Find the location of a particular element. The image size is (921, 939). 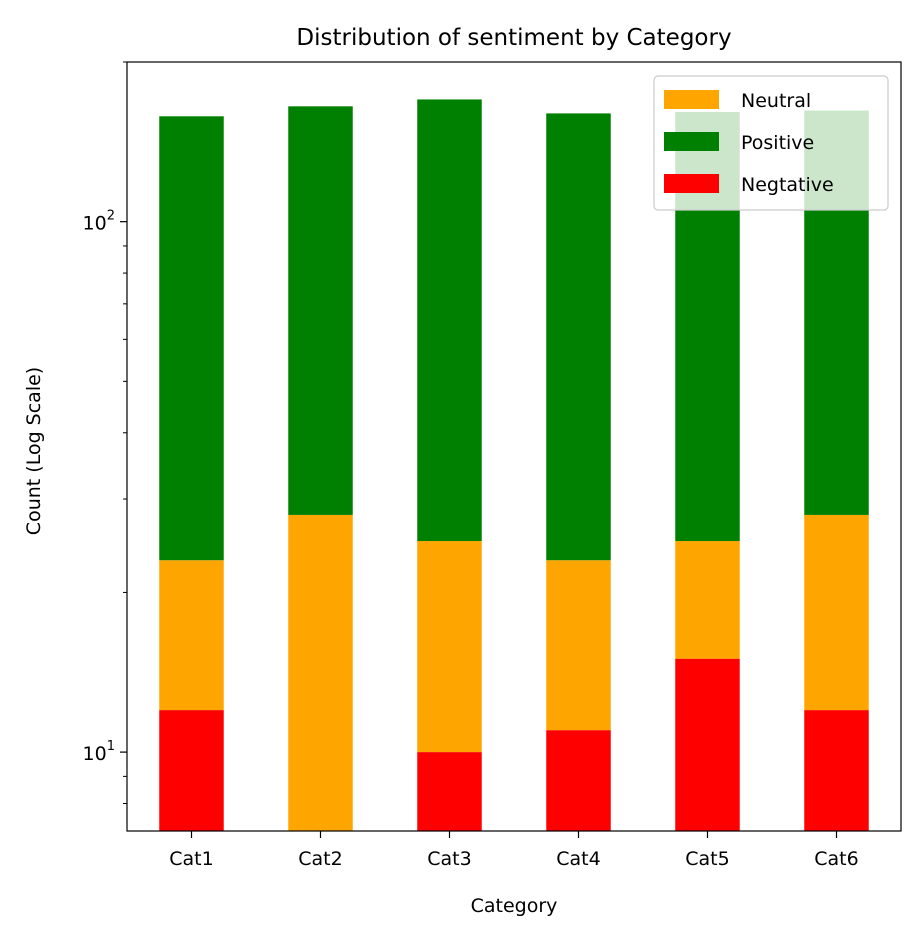

chart-title: Distribution of sentiment by Category is located at coordinates (513, 38).